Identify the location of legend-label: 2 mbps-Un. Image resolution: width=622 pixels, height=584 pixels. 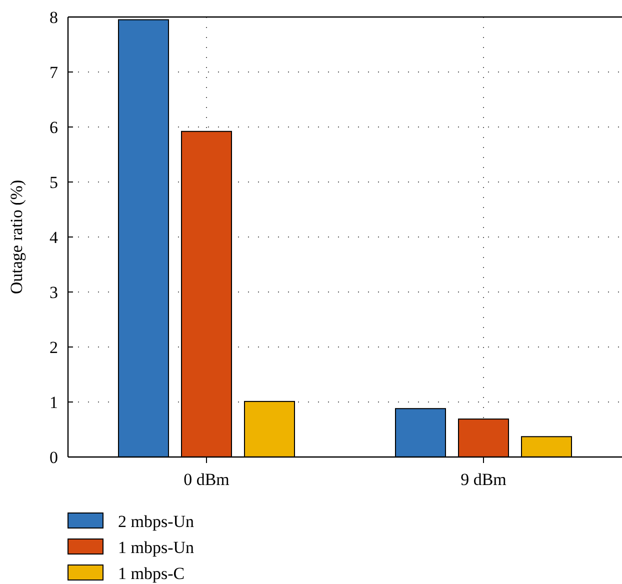
(156, 521).